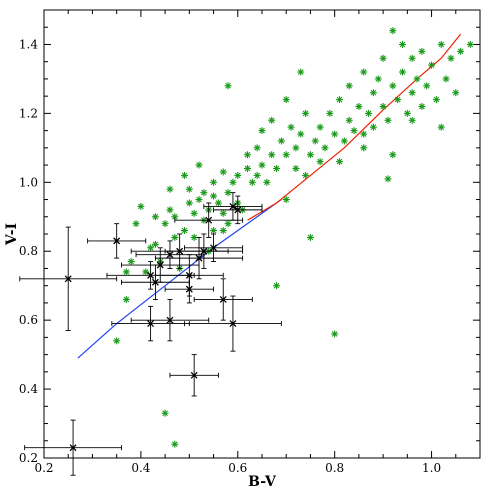  I want to click on y-tick-label: 1.0, so click(28, 182).